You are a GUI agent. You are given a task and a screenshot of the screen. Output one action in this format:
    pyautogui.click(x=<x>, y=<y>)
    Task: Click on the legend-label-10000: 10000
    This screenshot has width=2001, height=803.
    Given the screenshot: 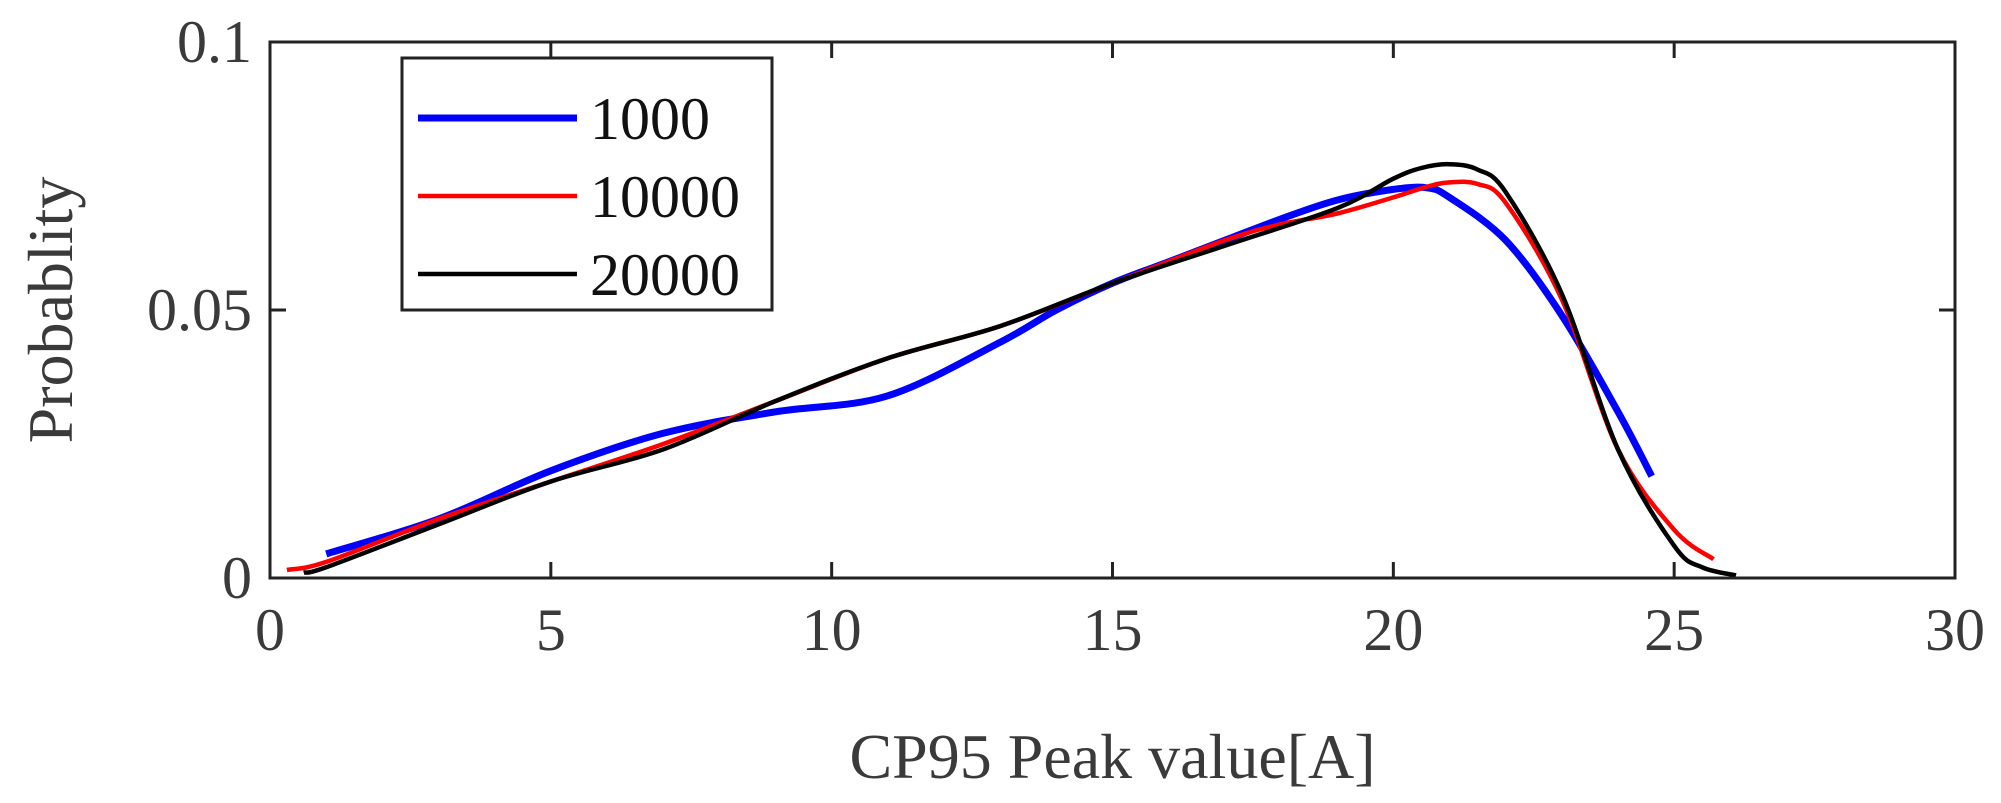 What is the action you would take?
    pyautogui.click(x=665, y=197)
    